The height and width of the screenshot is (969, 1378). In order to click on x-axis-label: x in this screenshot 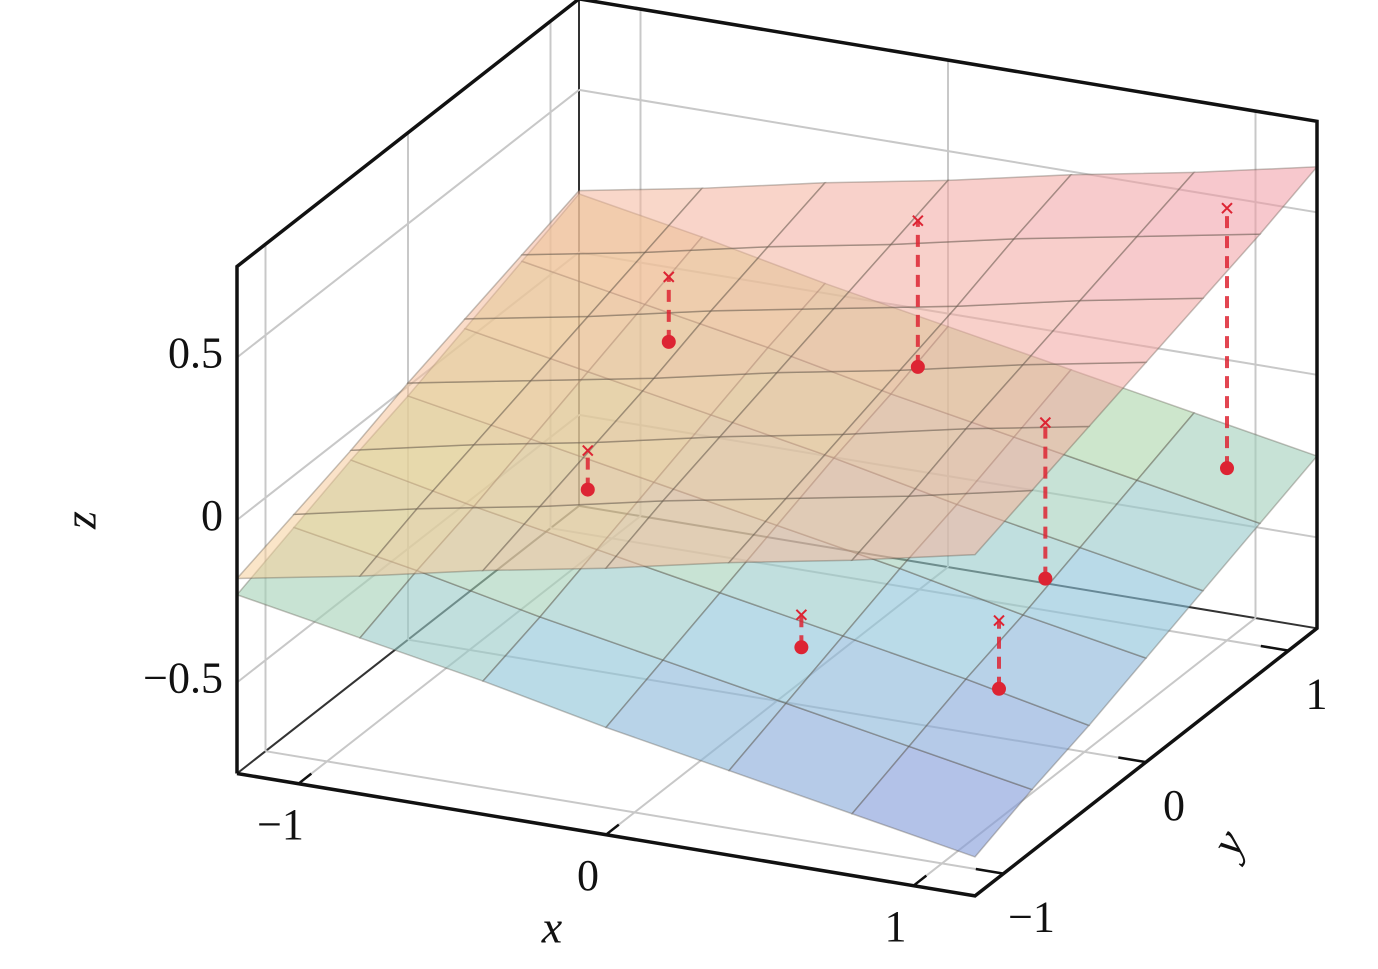, I will do `click(552, 927)`.